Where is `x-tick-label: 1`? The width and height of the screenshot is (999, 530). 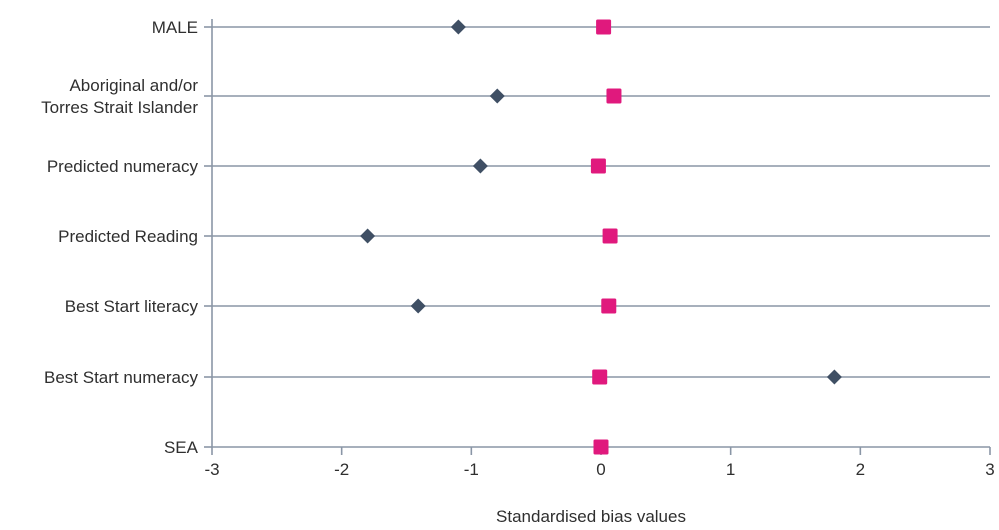 x-tick-label: 1 is located at coordinates (730, 469).